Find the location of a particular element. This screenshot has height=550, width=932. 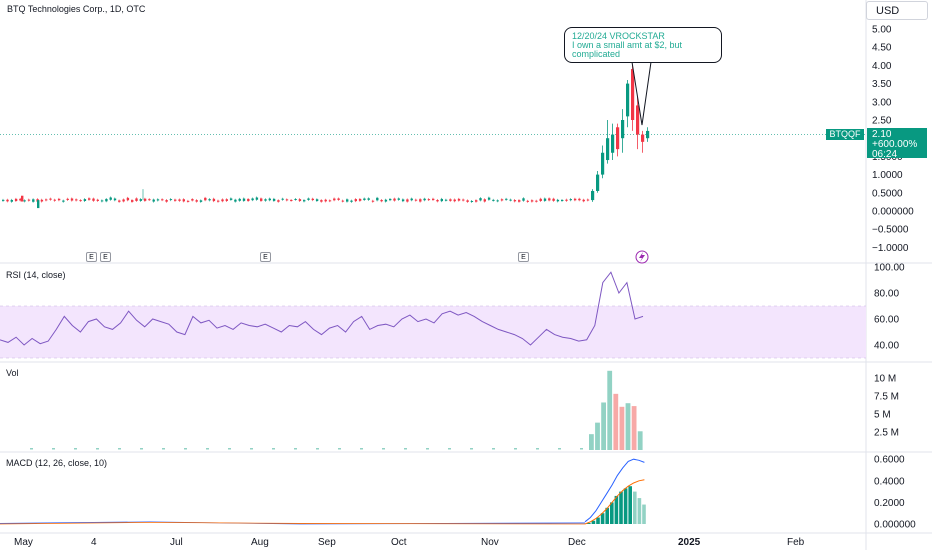

price-tick: 3.50 is located at coordinates (882, 84).